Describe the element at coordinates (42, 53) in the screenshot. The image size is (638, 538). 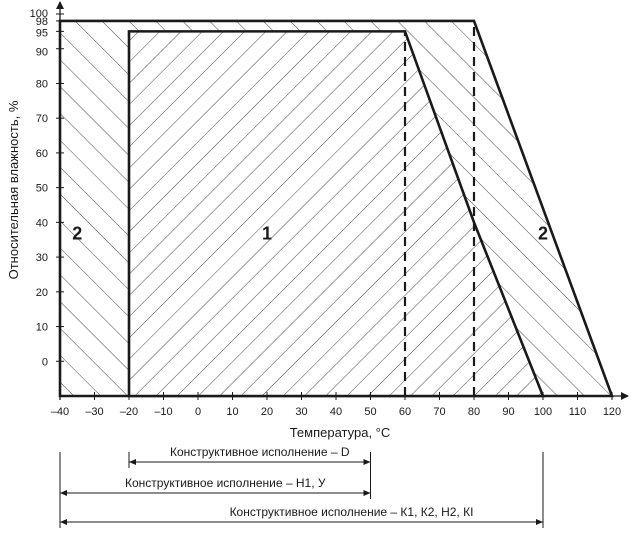
I see `y-tick-label: 90` at that location.